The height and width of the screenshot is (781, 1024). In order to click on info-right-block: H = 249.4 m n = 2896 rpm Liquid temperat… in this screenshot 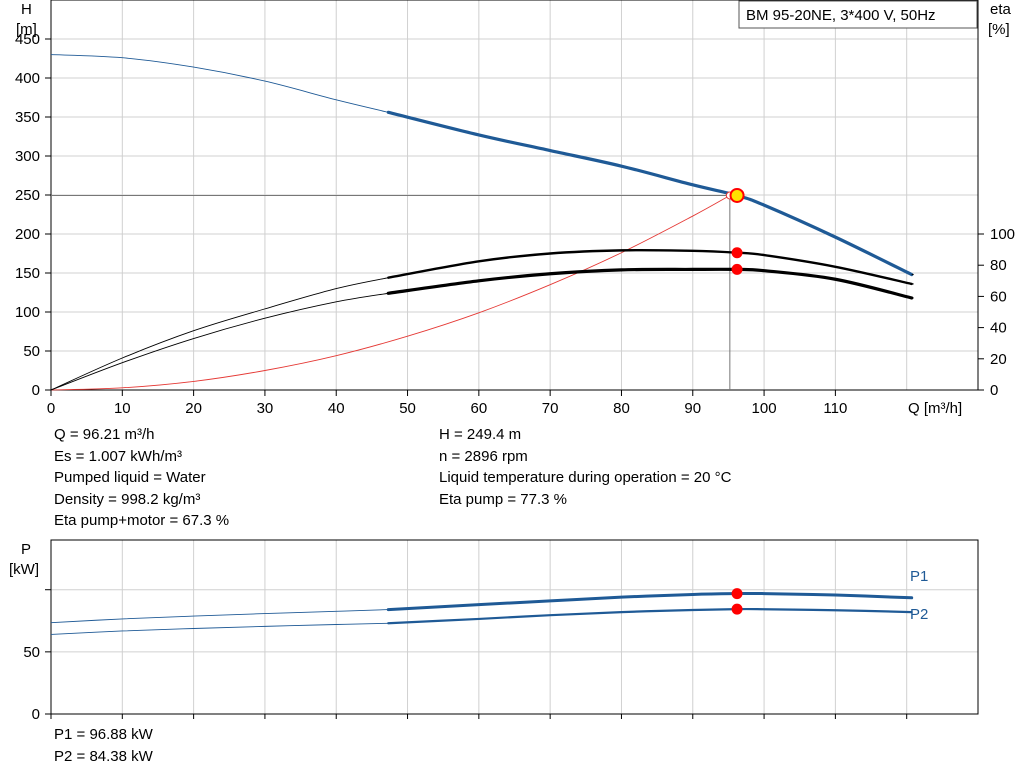, I will do `click(585, 467)`.